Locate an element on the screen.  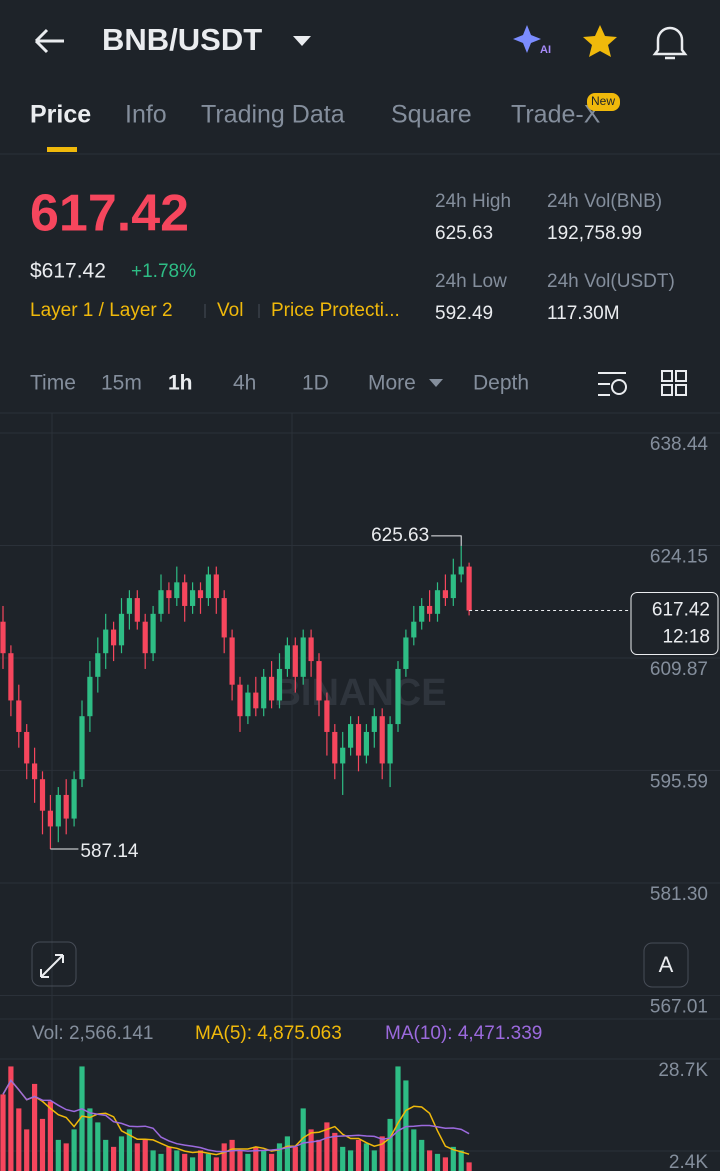
pair-title: BNB/USDT is located at coordinates (182, 39).